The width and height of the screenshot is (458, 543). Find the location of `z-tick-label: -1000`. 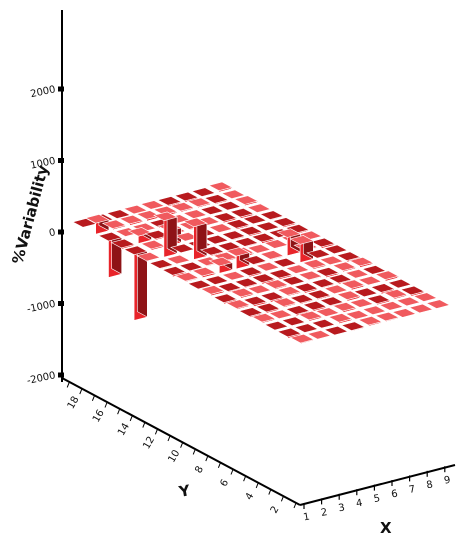

z-tick-label: -1000 is located at coordinates (41, 307).